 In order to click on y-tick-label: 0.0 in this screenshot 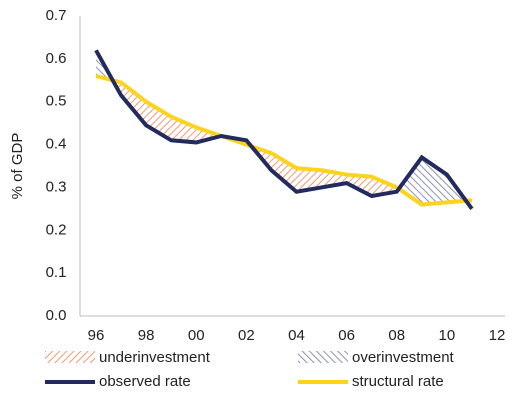, I will do `click(56, 315)`.